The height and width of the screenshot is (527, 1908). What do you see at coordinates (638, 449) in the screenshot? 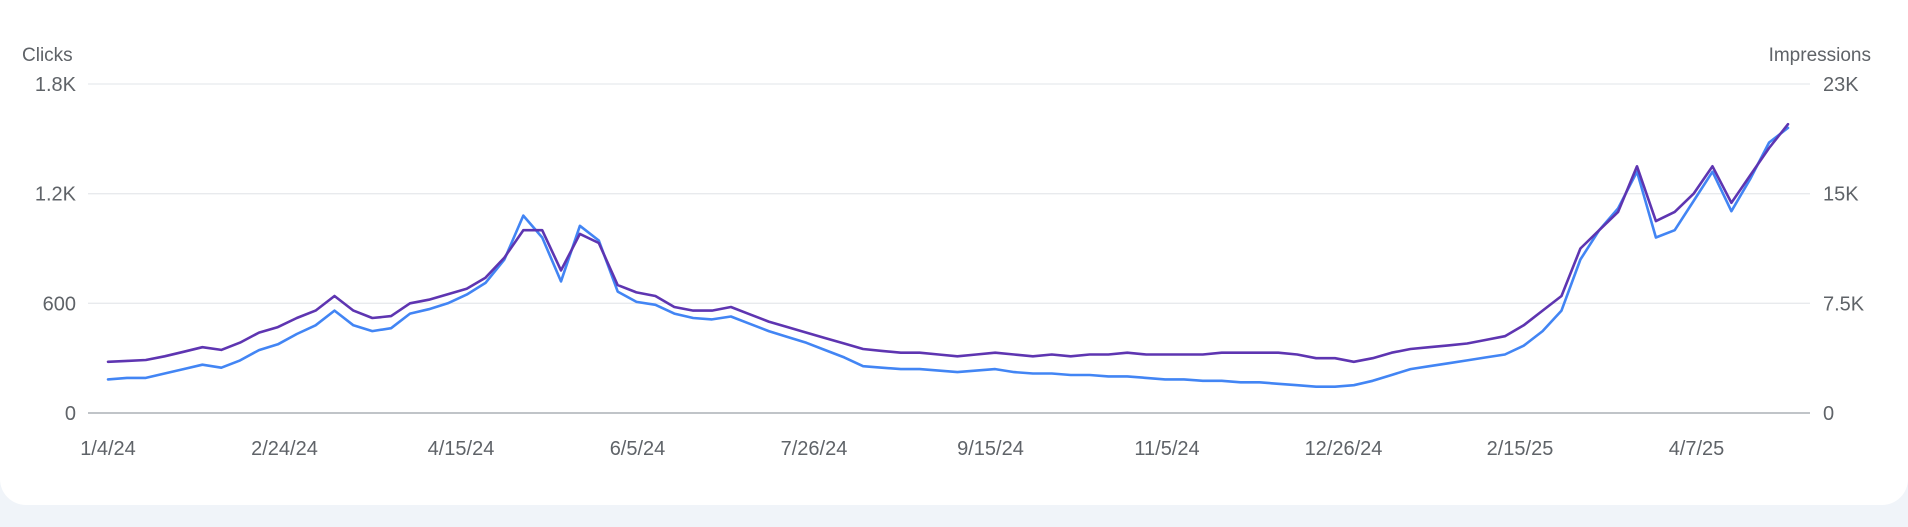
I see `x-axis-tick-label: 6/5/24` at bounding box center [638, 449].